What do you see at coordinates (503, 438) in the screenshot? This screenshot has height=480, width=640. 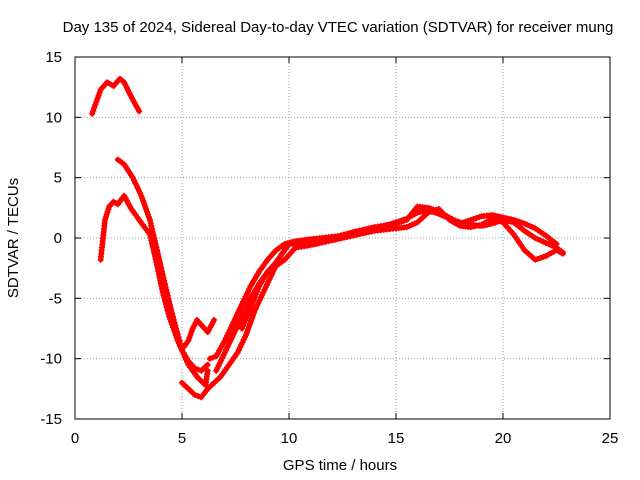 I see `x-tick-label: 20` at bounding box center [503, 438].